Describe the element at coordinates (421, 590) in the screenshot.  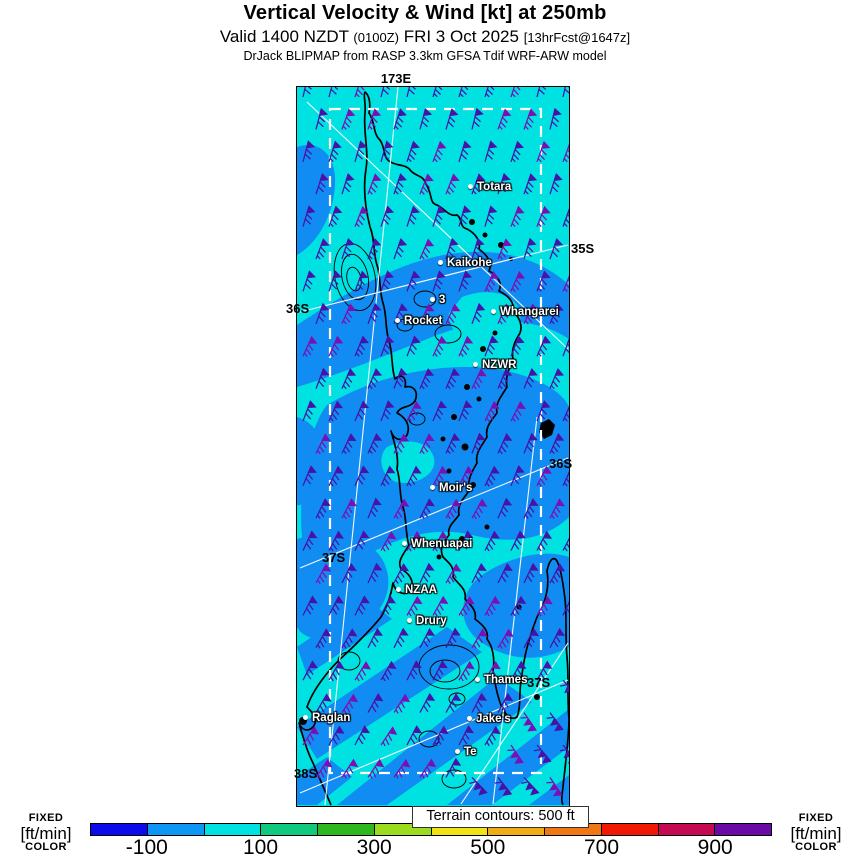
I see `place-name: NZAA` at that location.